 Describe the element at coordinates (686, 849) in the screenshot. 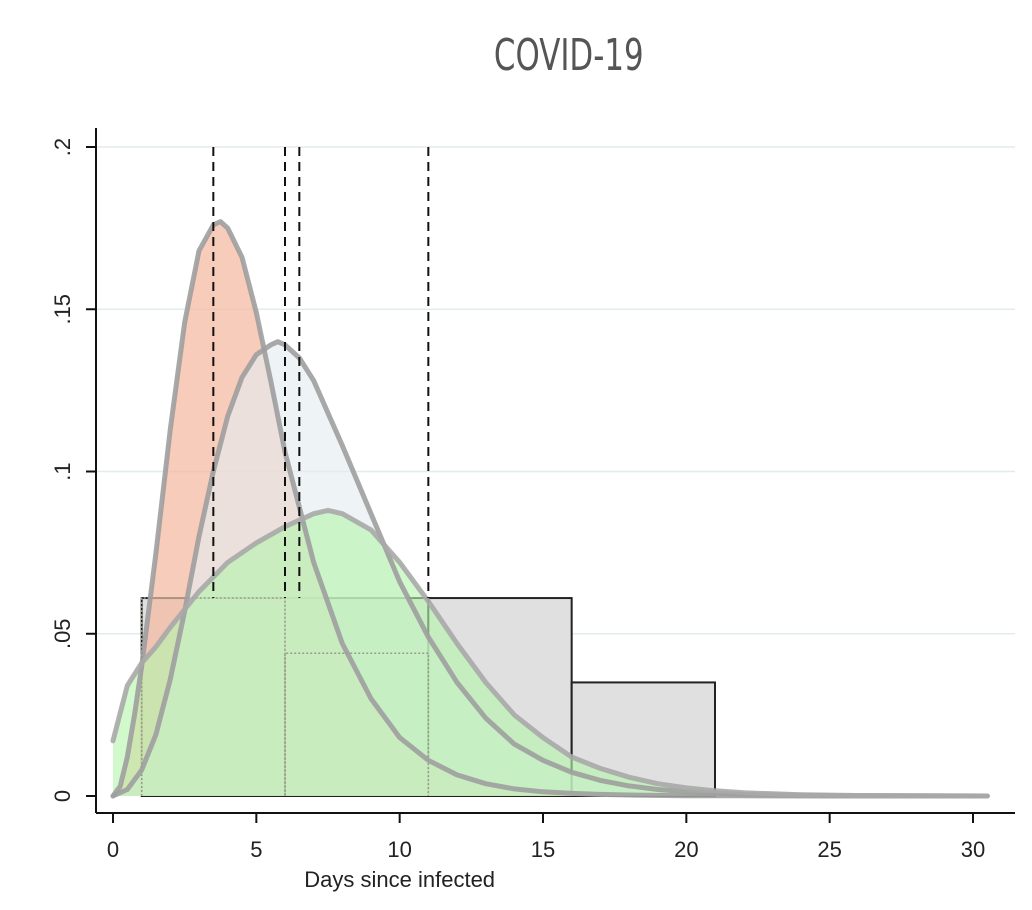

I see `x-tick-label-4: 20` at that location.